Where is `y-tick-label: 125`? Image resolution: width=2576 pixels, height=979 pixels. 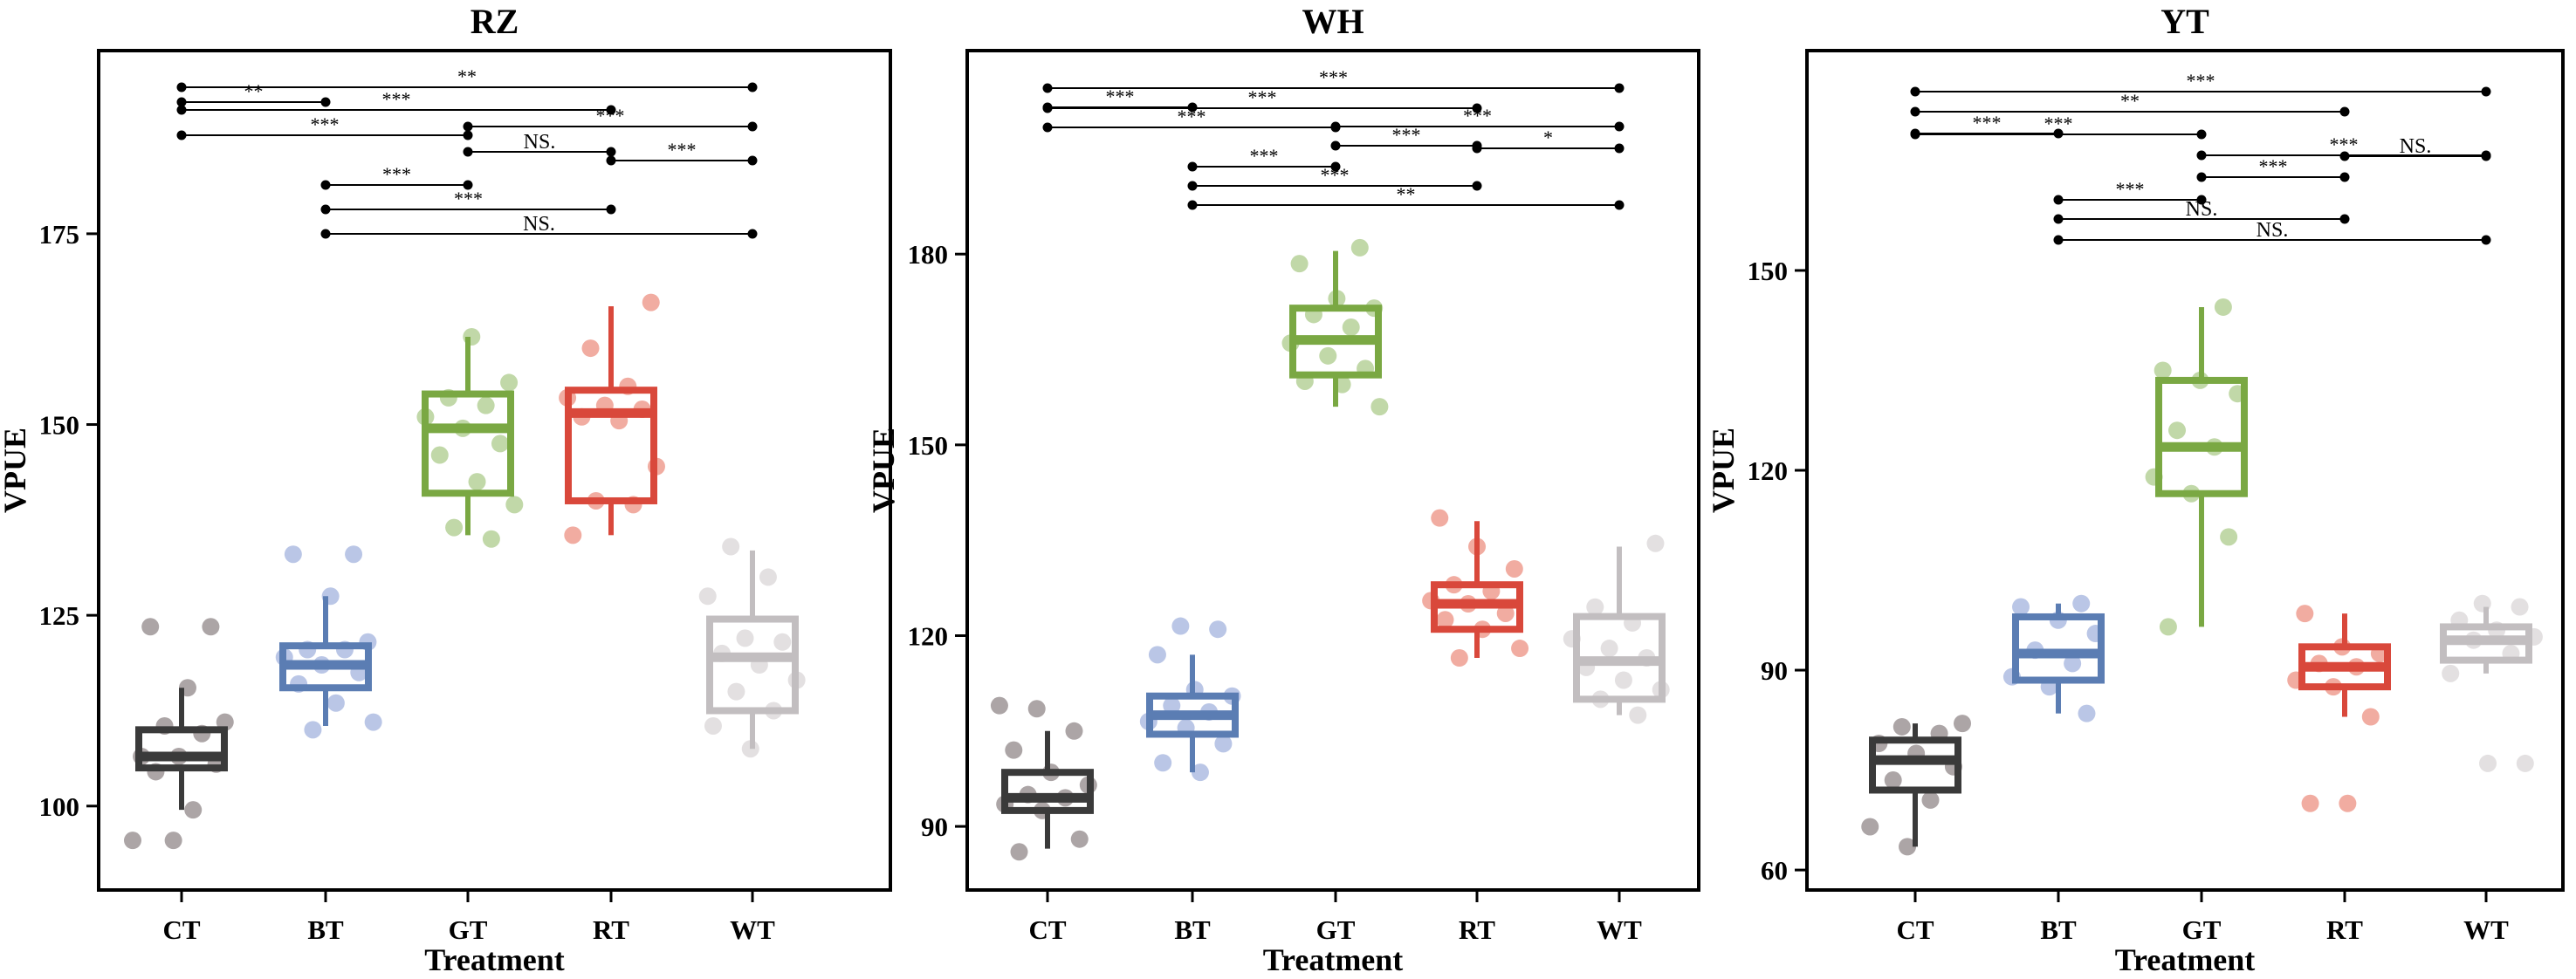
y-tick-label: 125 is located at coordinates (60, 615).